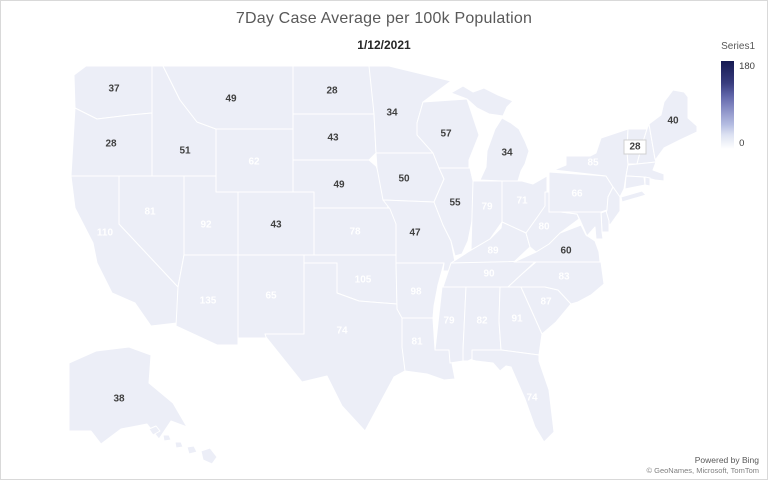  I want to click on state-fl, so click(513, 396).